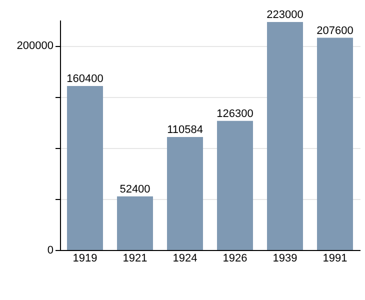  I want to click on x-tick-label: 1939, so click(285, 258).